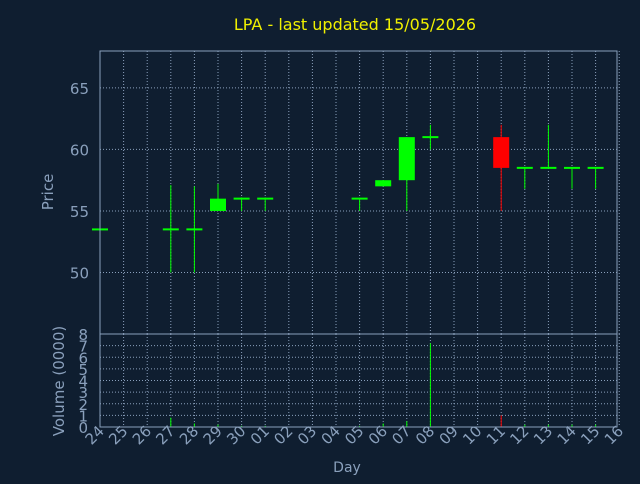 Image resolution: width=640 pixels, height=484 pixels. Describe the element at coordinates (307, 435) in the screenshot. I see `x-tick-label: 03` at that location.